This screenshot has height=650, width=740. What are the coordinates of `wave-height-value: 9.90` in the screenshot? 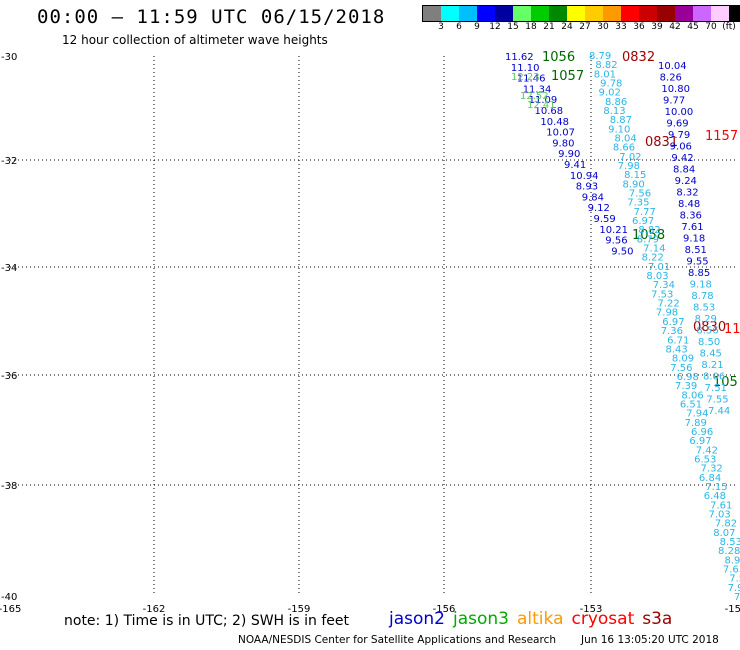 It's located at (569, 154).